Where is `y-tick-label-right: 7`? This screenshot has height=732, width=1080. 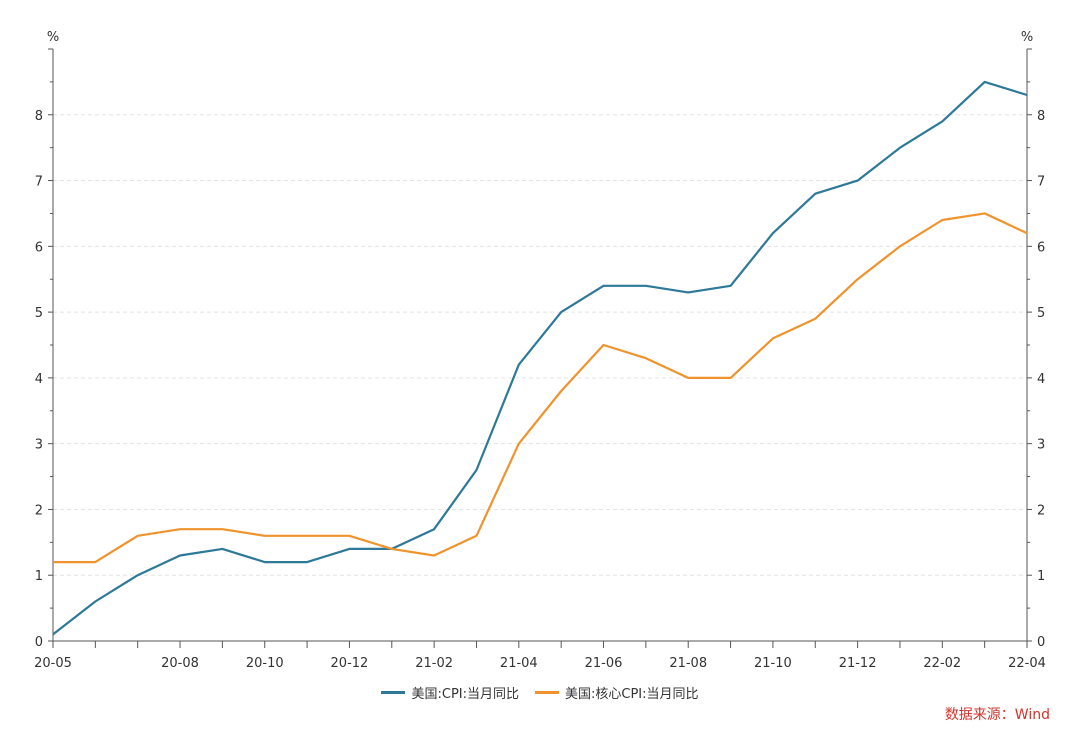
y-tick-label-right: 7 is located at coordinates (1041, 182).